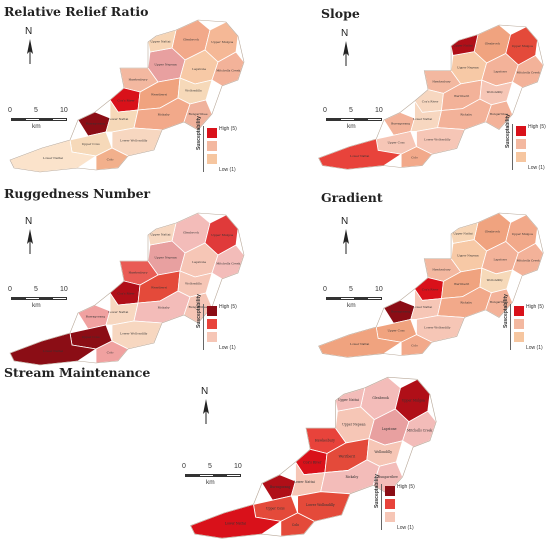  Describe the element at coordinates (519, 324) in the screenshot. I see `legend-swatch-mid` at that location.